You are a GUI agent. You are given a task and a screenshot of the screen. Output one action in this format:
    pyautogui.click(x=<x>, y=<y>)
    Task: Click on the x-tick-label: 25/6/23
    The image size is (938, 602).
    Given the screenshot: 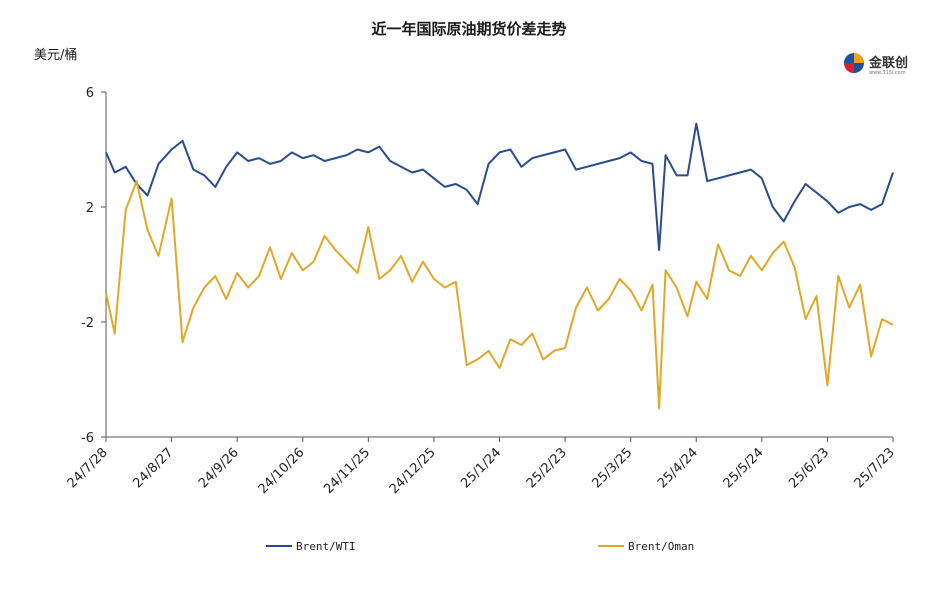 What is the action you would take?
    pyautogui.click(x=809, y=468)
    